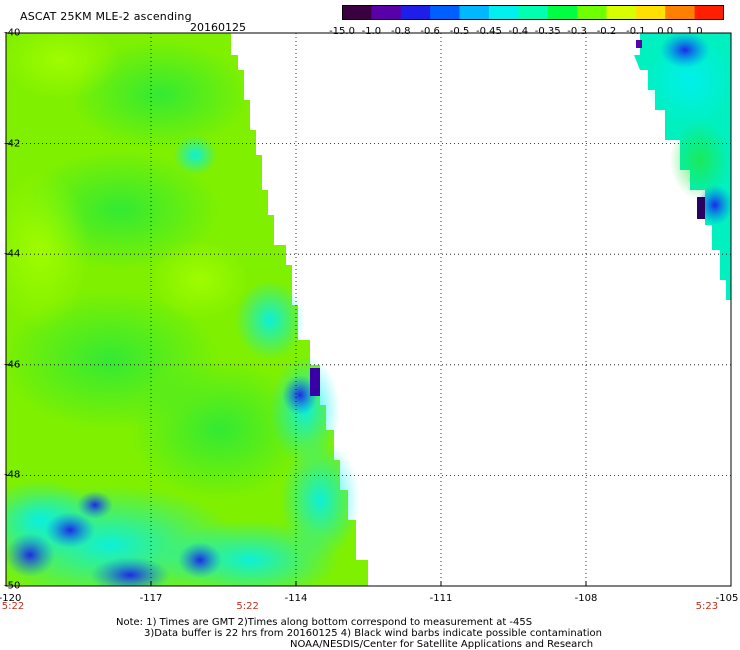 The height and width of the screenshot is (650, 740). What do you see at coordinates (727, 598) in the screenshot?
I see `lon-label: -105` at bounding box center [727, 598].